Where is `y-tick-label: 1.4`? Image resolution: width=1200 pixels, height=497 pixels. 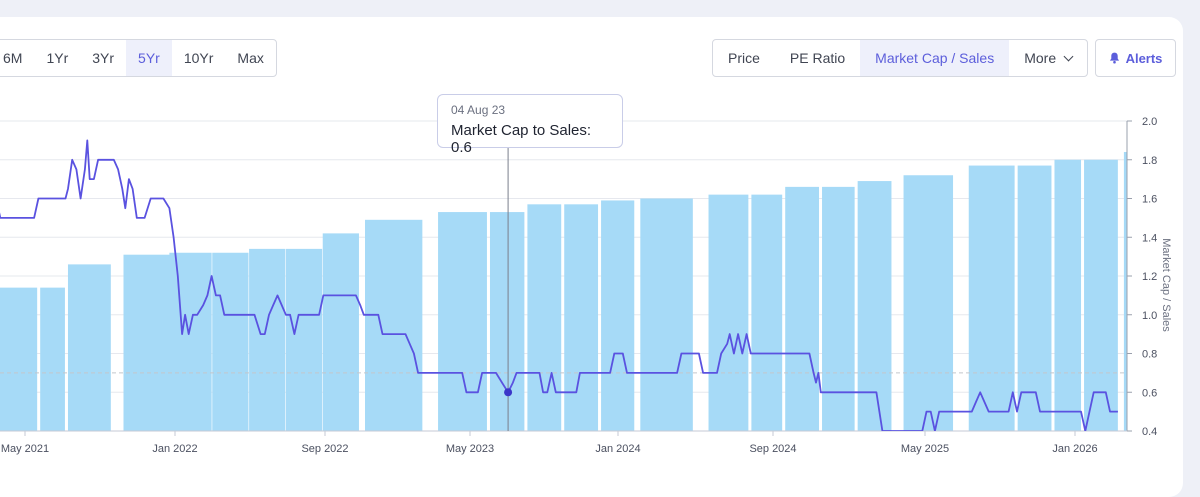
y-tick-label: 1.4 is located at coordinates (1149, 238).